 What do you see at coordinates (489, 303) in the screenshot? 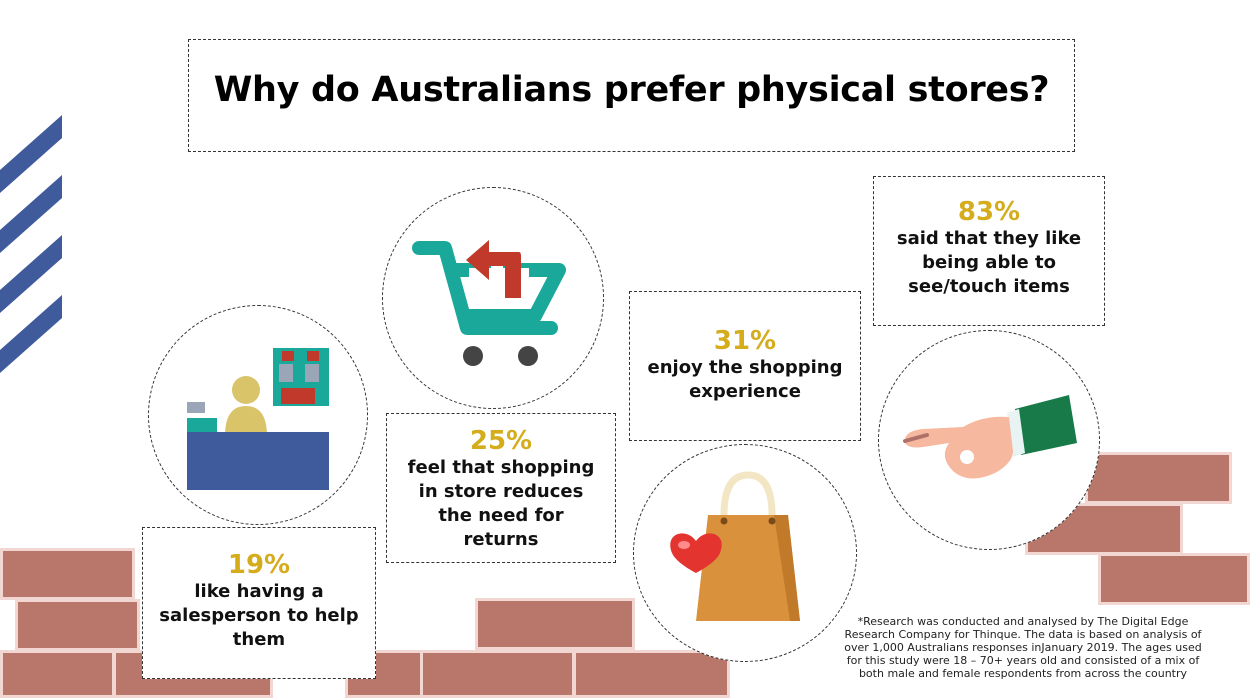
I see `cart-return-icon` at bounding box center [489, 303].